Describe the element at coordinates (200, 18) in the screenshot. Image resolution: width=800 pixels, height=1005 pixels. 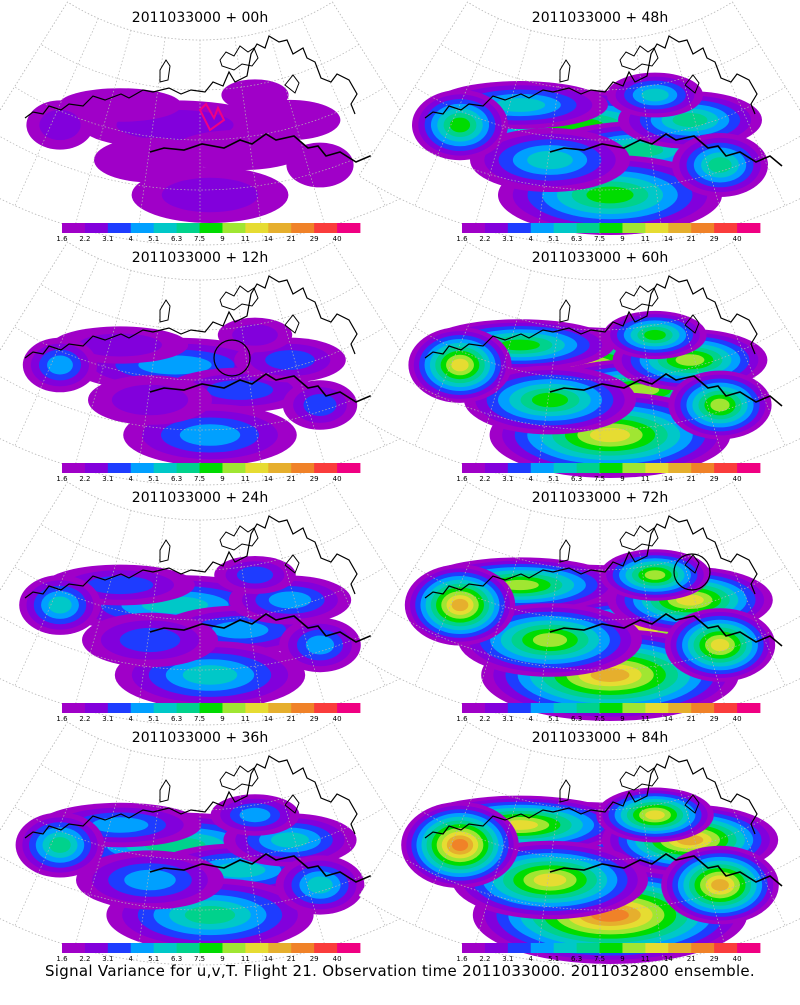
I see `panel-title: 2011033000 + 00h` at that location.